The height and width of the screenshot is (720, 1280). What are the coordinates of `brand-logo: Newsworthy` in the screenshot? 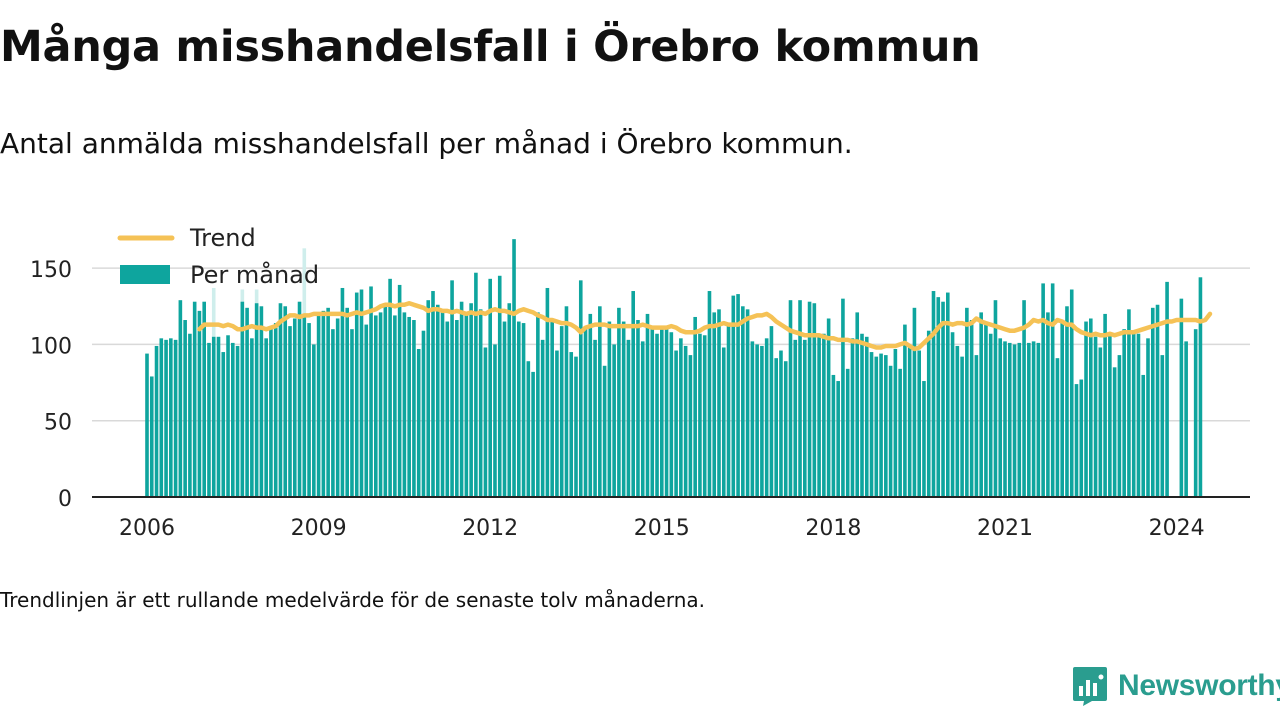 It's located at (1176, 686).